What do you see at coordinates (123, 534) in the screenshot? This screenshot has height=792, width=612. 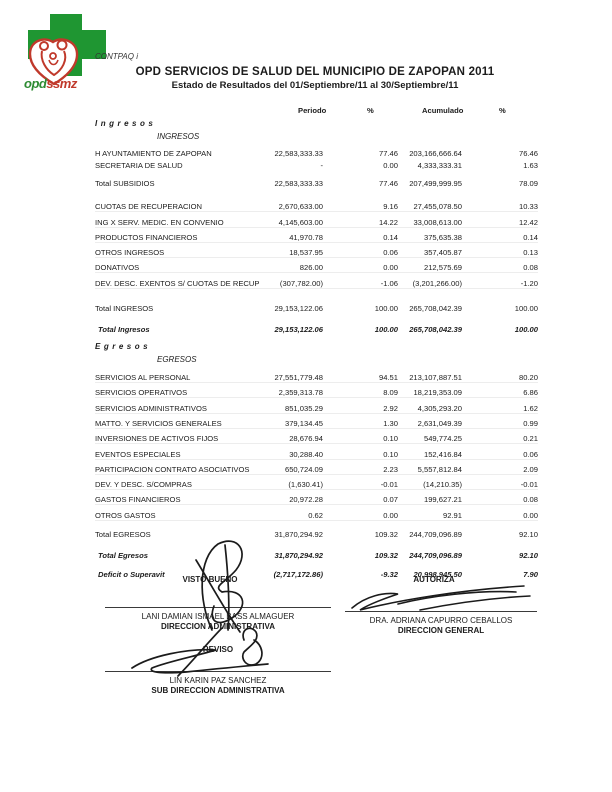 I see `row-label: Total EGRESOS` at bounding box center [123, 534].